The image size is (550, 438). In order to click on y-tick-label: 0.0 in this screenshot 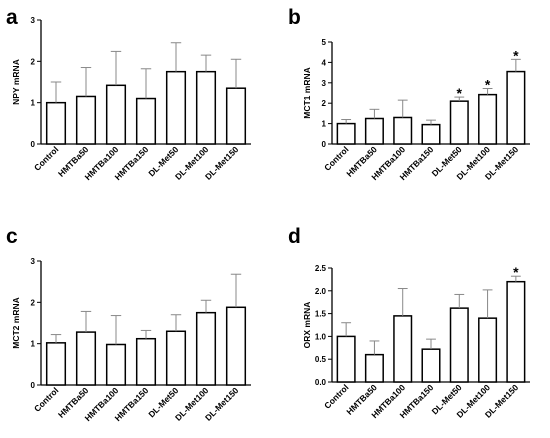, I will do `click(321, 382)`.